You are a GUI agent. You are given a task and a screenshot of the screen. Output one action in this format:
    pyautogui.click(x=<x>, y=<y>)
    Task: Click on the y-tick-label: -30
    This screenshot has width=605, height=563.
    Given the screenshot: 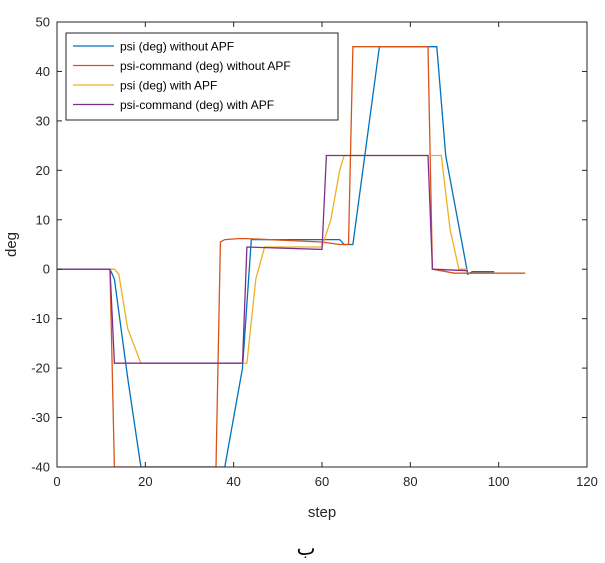 What is the action you would take?
    pyautogui.click(x=40, y=417)
    